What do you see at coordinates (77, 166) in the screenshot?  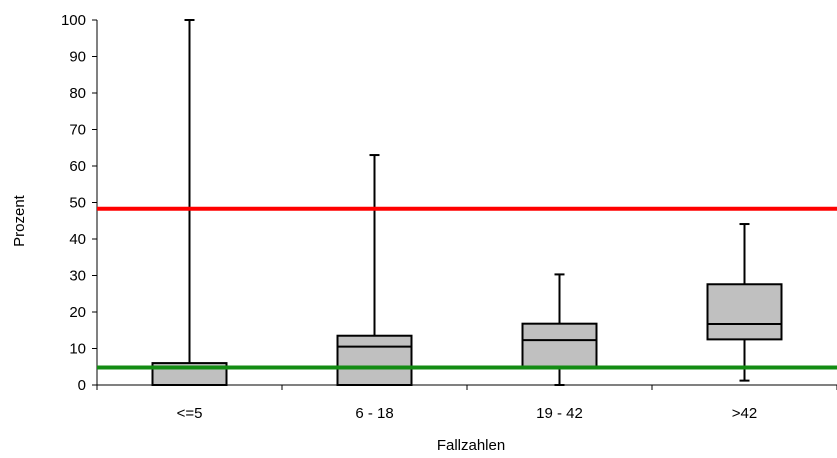 I see `y-tick-label: 60` at bounding box center [77, 166].